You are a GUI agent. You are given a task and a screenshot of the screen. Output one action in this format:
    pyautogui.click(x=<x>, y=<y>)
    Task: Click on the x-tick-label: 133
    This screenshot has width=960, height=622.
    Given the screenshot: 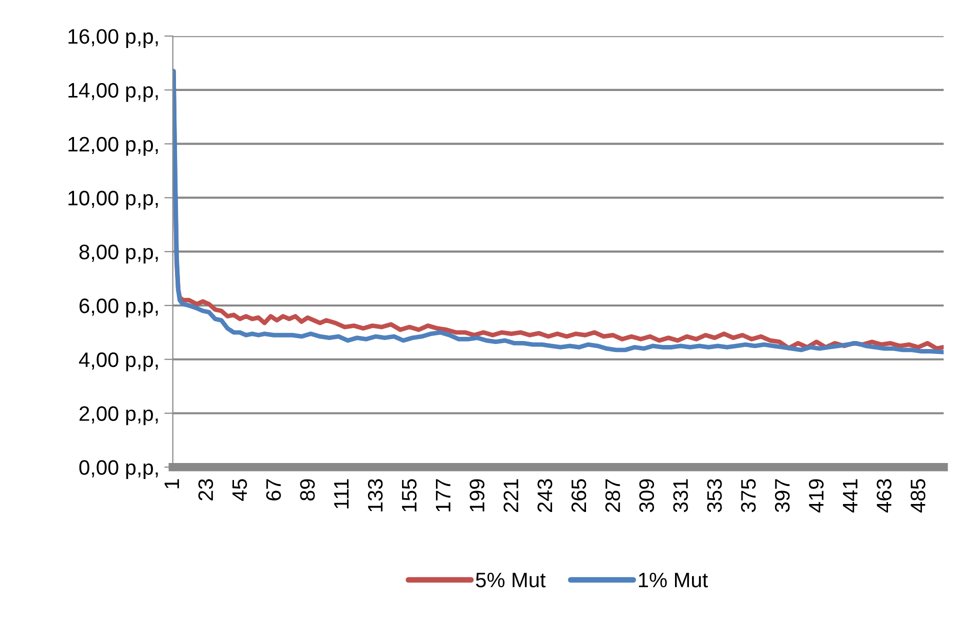 What is the action you would take?
    pyautogui.click(x=375, y=495)
    